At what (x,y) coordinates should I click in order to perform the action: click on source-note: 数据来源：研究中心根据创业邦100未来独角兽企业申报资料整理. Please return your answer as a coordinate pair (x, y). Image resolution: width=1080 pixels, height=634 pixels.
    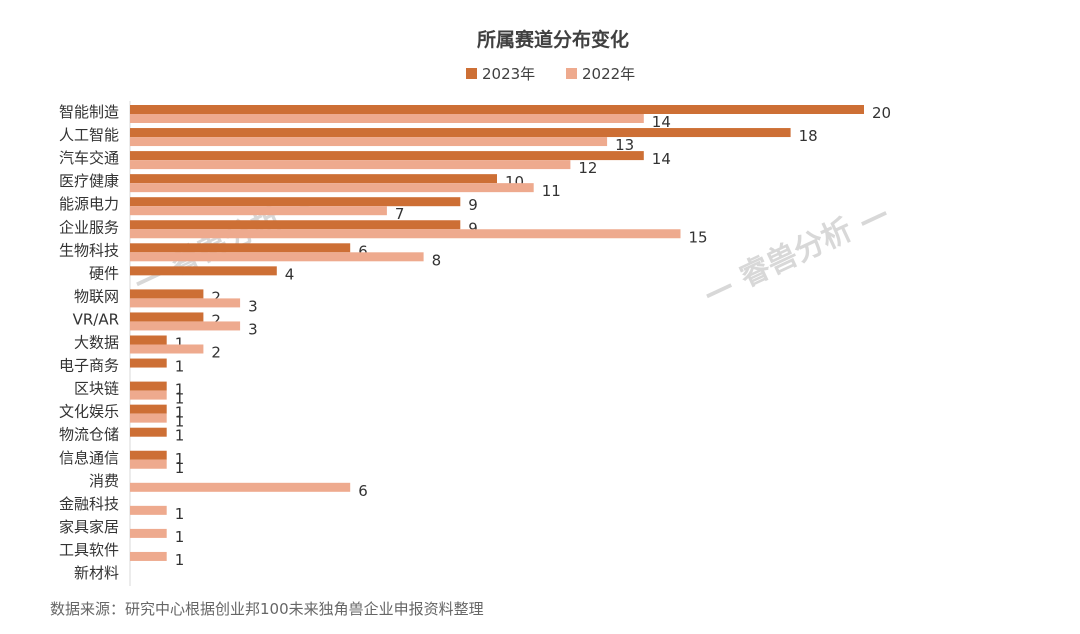
    Looking at the image, I should click on (267, 609).